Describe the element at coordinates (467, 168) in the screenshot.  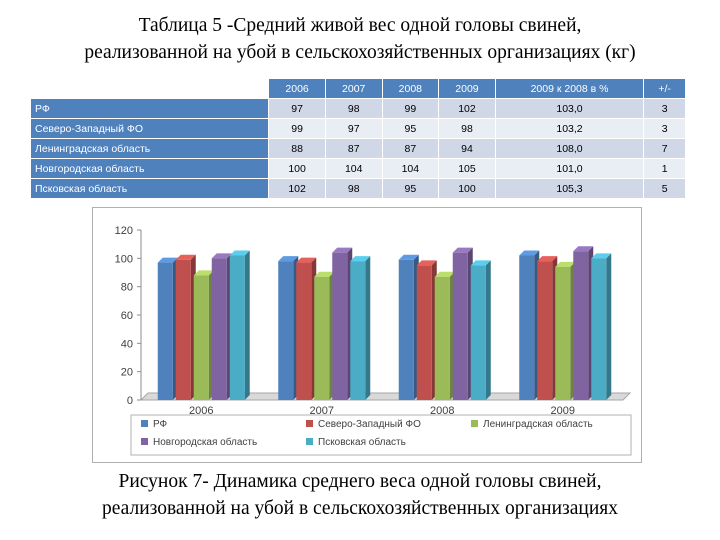
I see `table-cell: 105` at that location.